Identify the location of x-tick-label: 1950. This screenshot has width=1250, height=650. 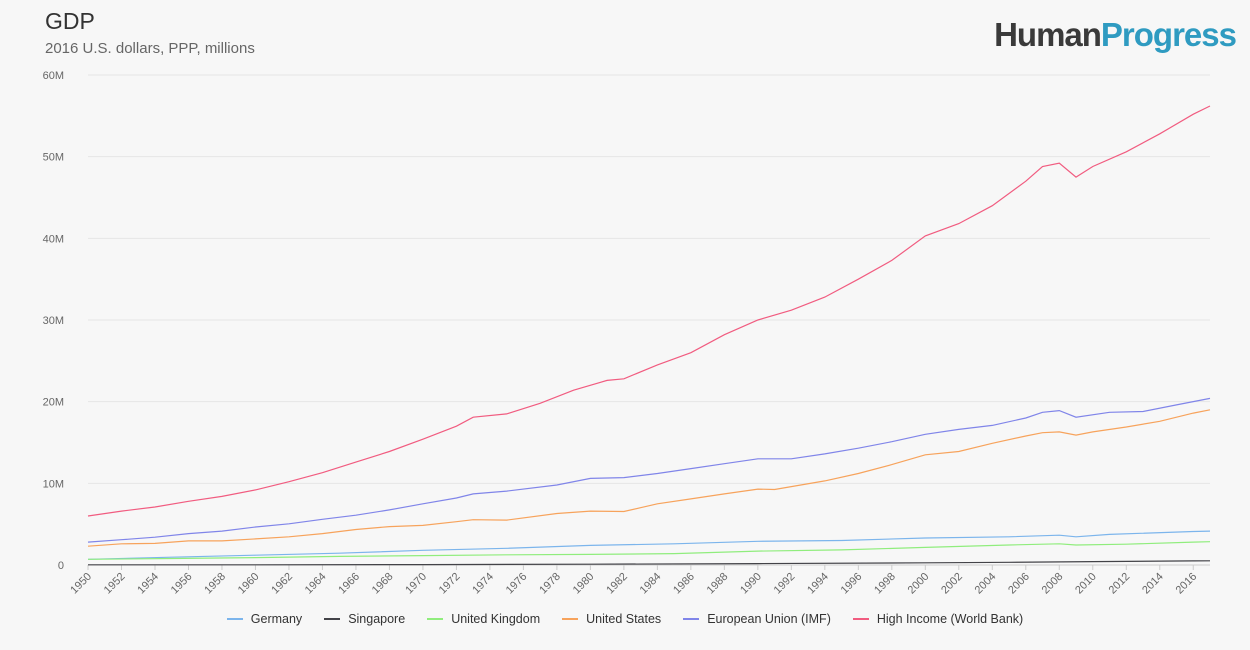
(81, 584).